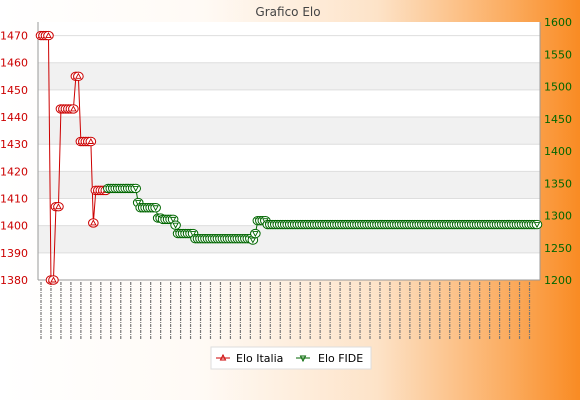 The width and height of the screenshot is (580, 404). I want to click on x-axis, so click(289, 309).